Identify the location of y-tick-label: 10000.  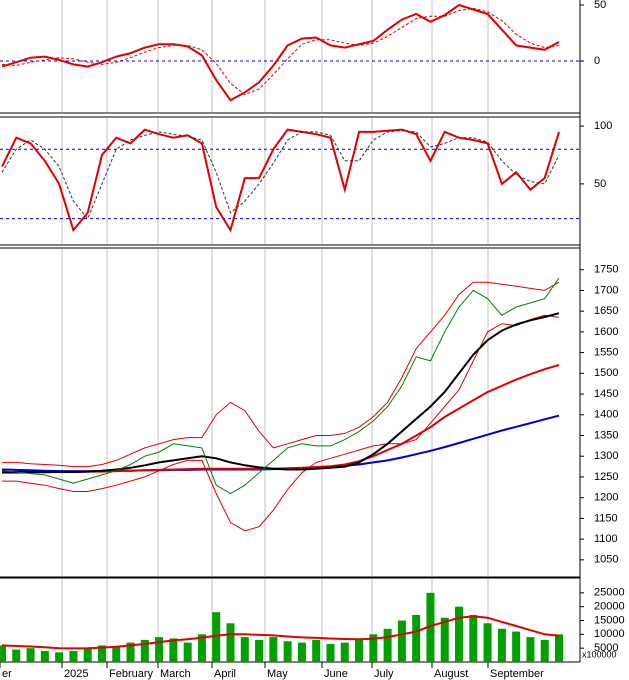
(609, 634).